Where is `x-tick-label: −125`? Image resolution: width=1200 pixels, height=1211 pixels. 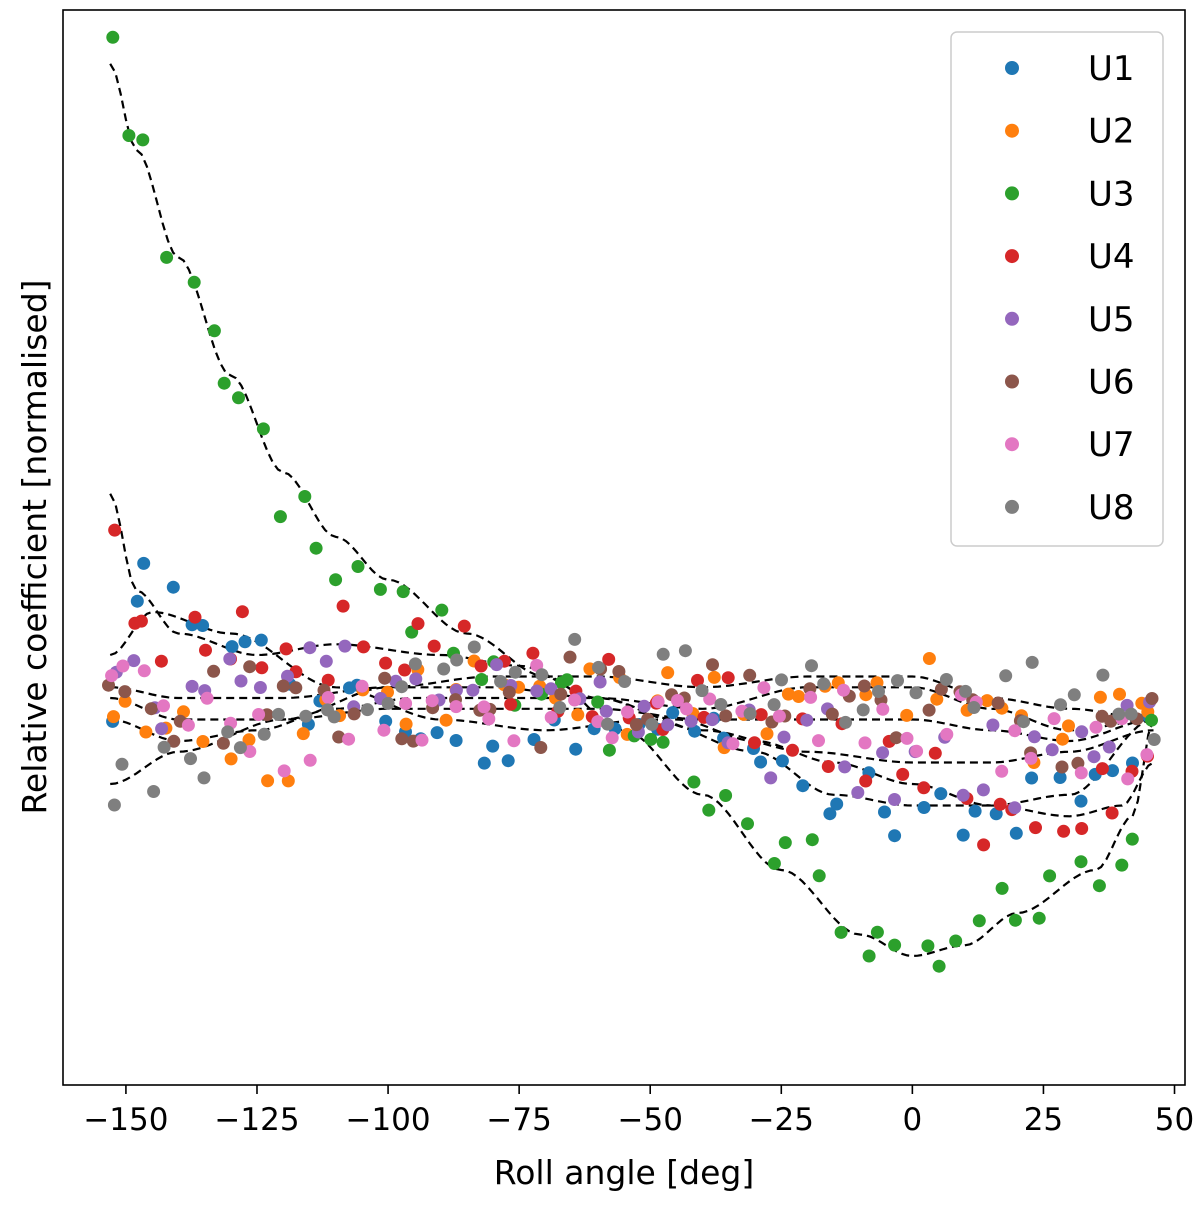 x-tick-label: −125 is located at coordinates (256, 1120).